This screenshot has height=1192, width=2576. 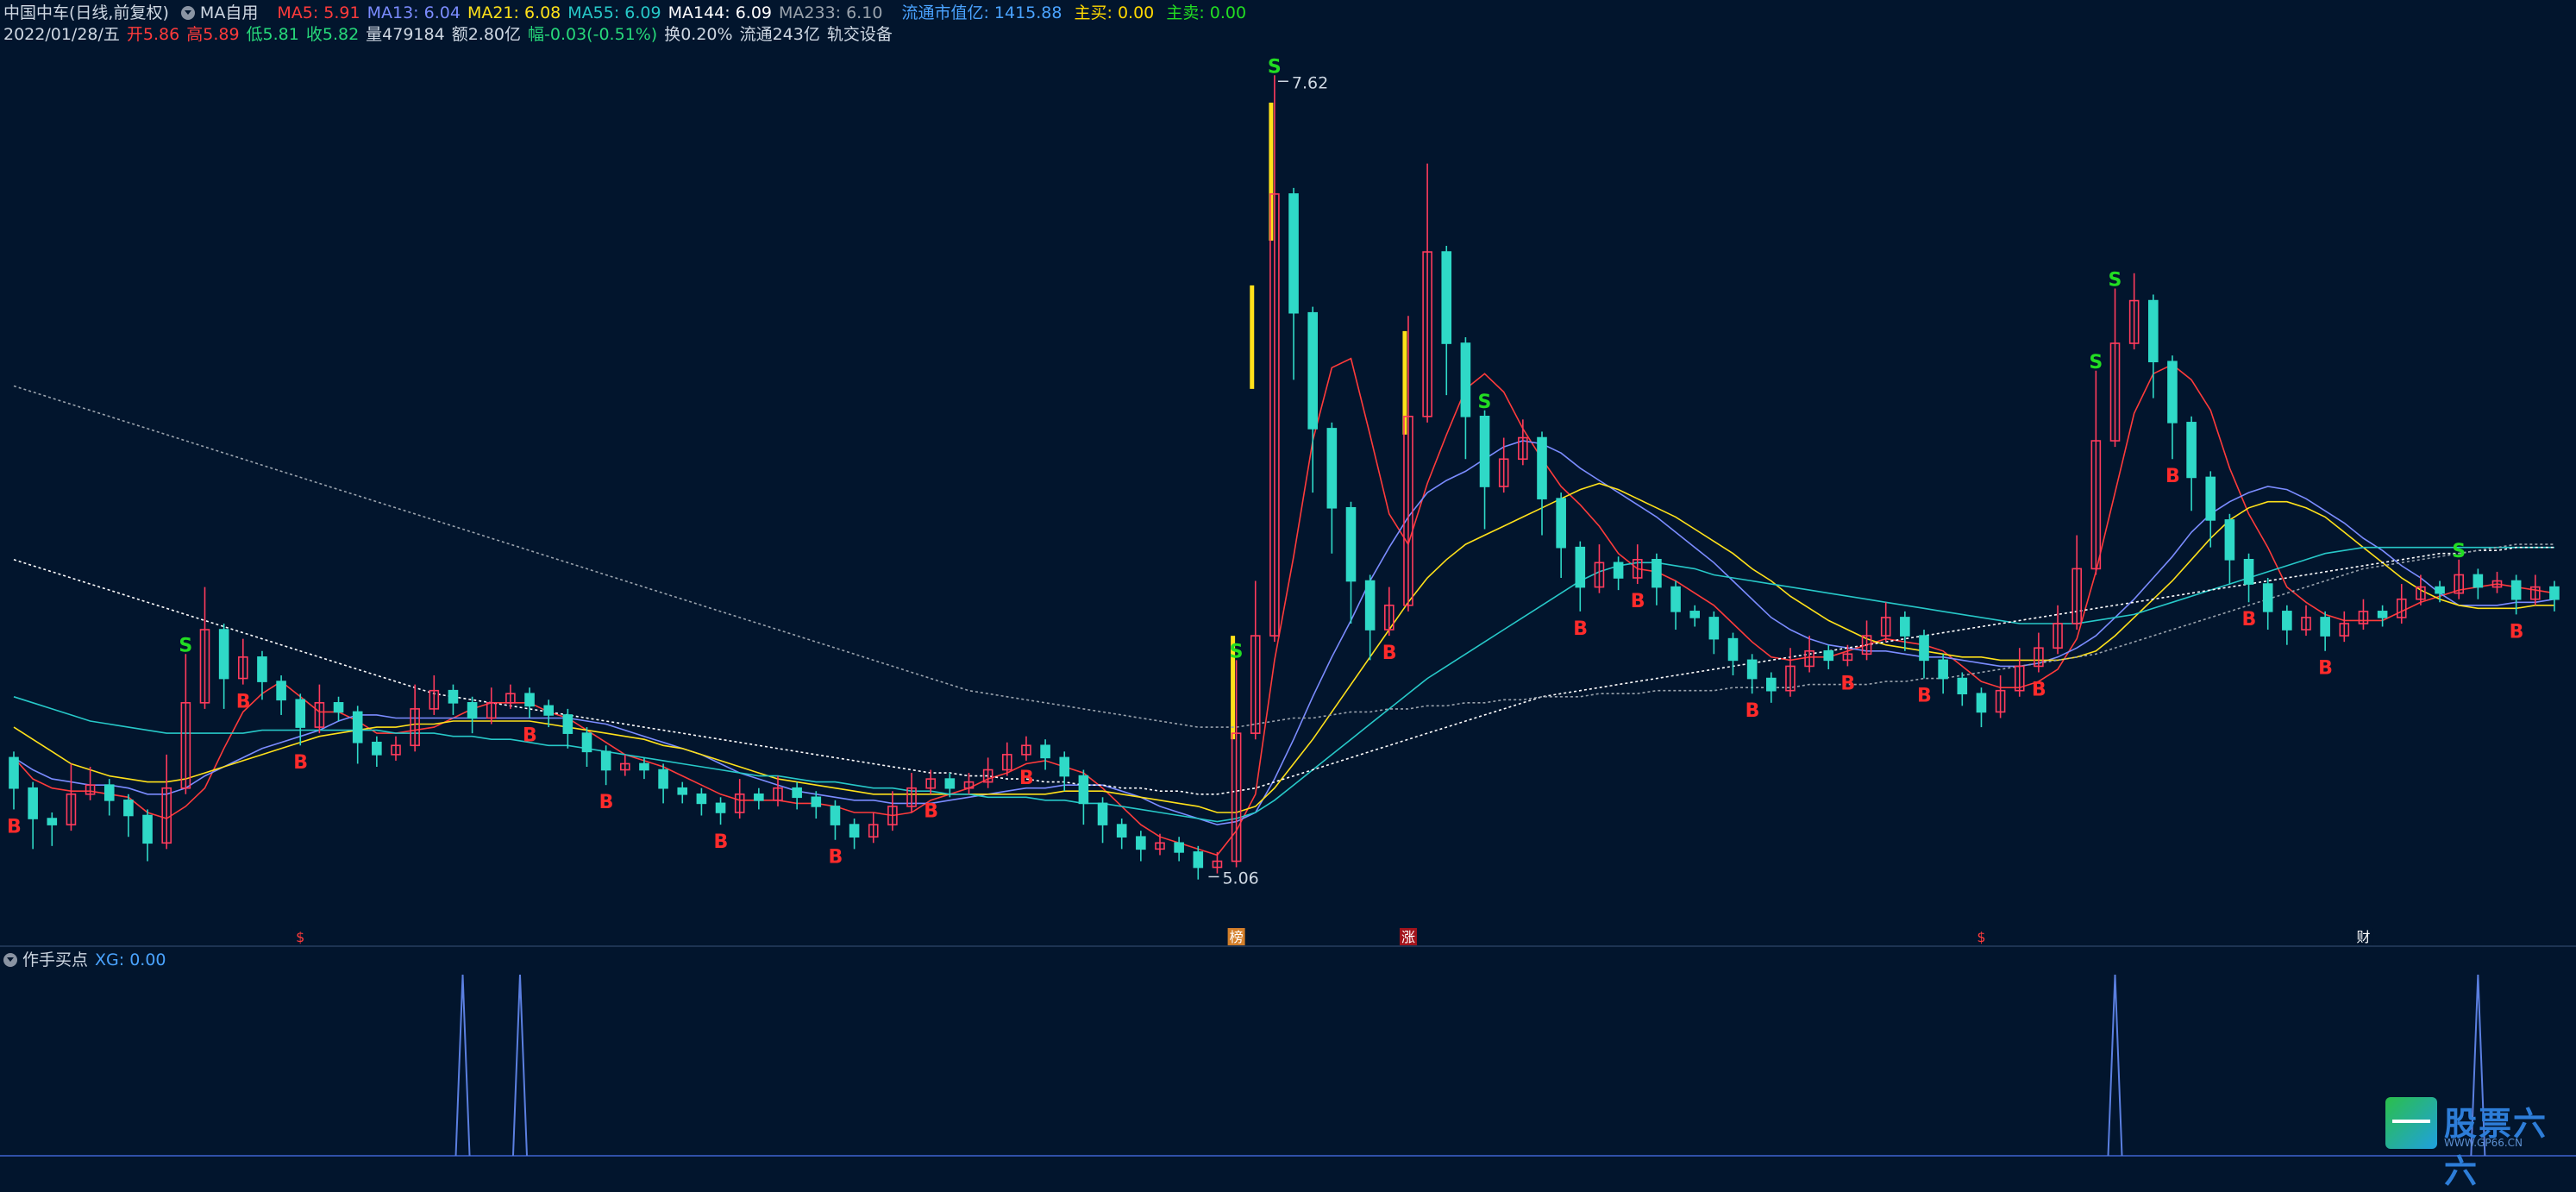 I want to click on main-sell-value: 主卖: 0.00, so click(x=1206, y=12).